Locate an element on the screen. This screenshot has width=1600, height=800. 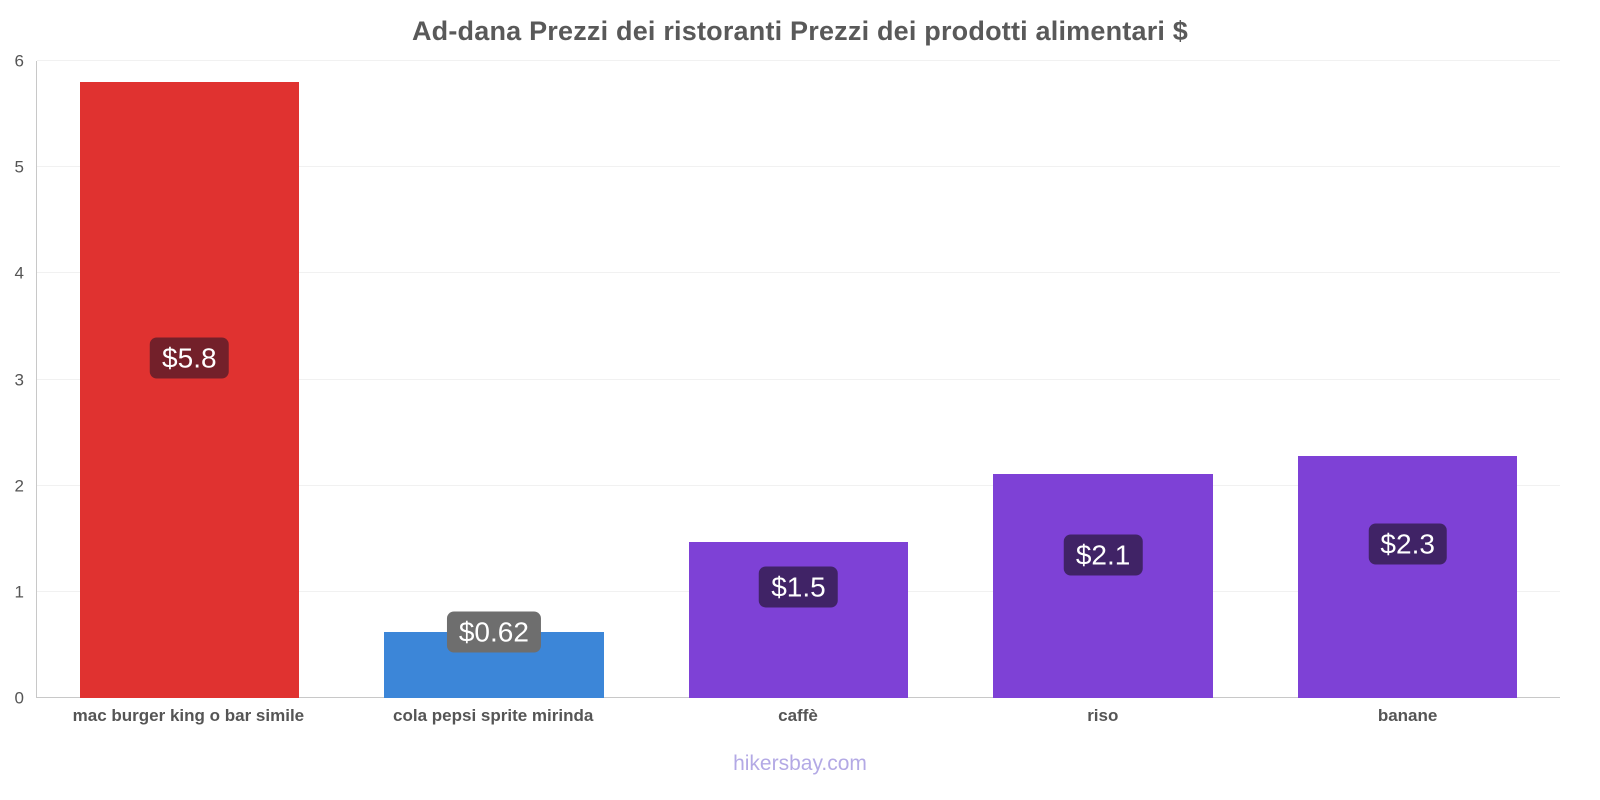
footer: hikersbay.com is located at coordinates (800, 764).